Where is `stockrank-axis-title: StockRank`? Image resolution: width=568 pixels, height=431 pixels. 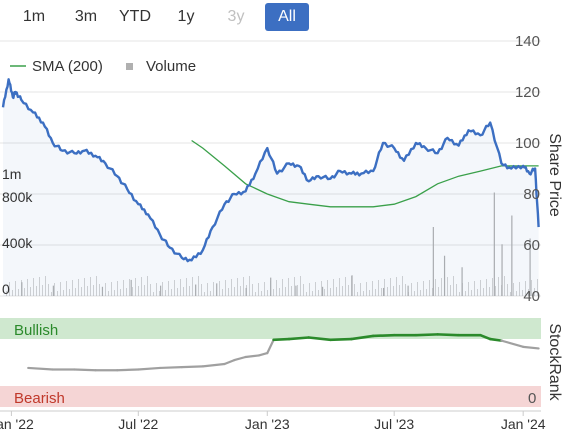 stockrank-axis-title: StockRank is located at coordinates (554, 362).